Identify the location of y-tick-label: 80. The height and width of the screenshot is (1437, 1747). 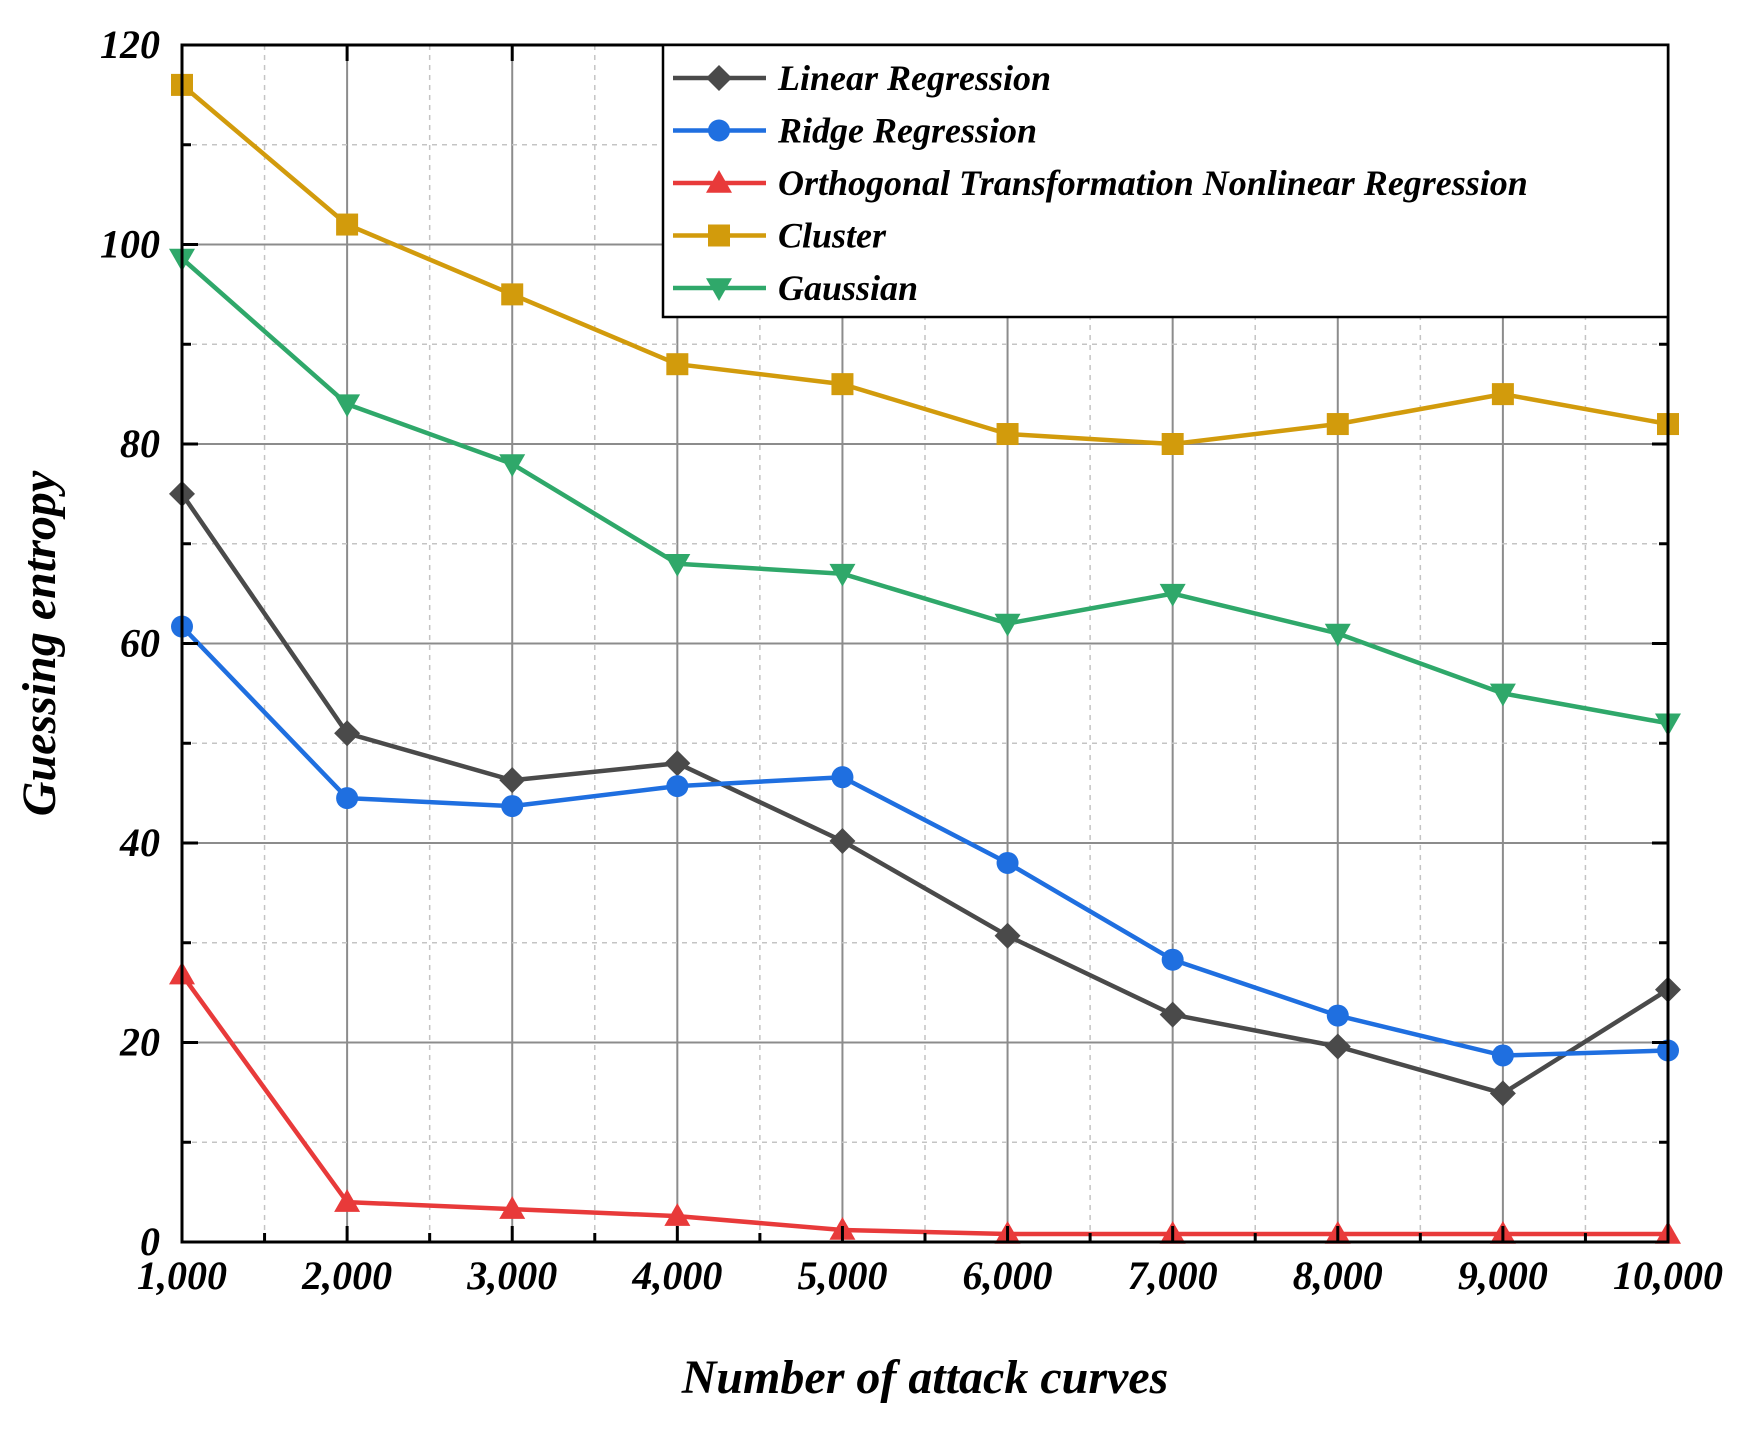
(140, 443).